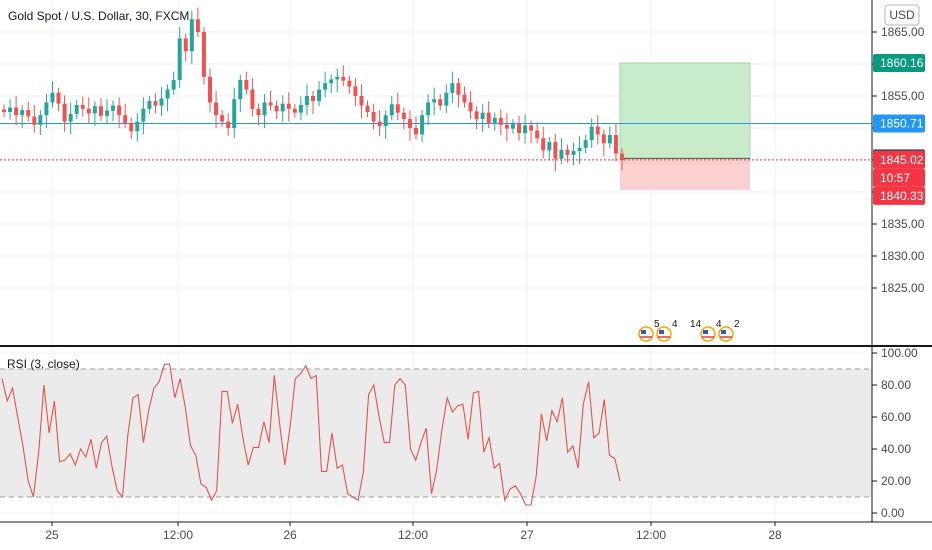 The image size is (932, 550). What do you see at coordinates (895, 433) in the screenshot?
I see `rsi-axis-ticks: 100.00 80.00 60.00 40.00 20.00 0.00` at bounding box center [895, 433].